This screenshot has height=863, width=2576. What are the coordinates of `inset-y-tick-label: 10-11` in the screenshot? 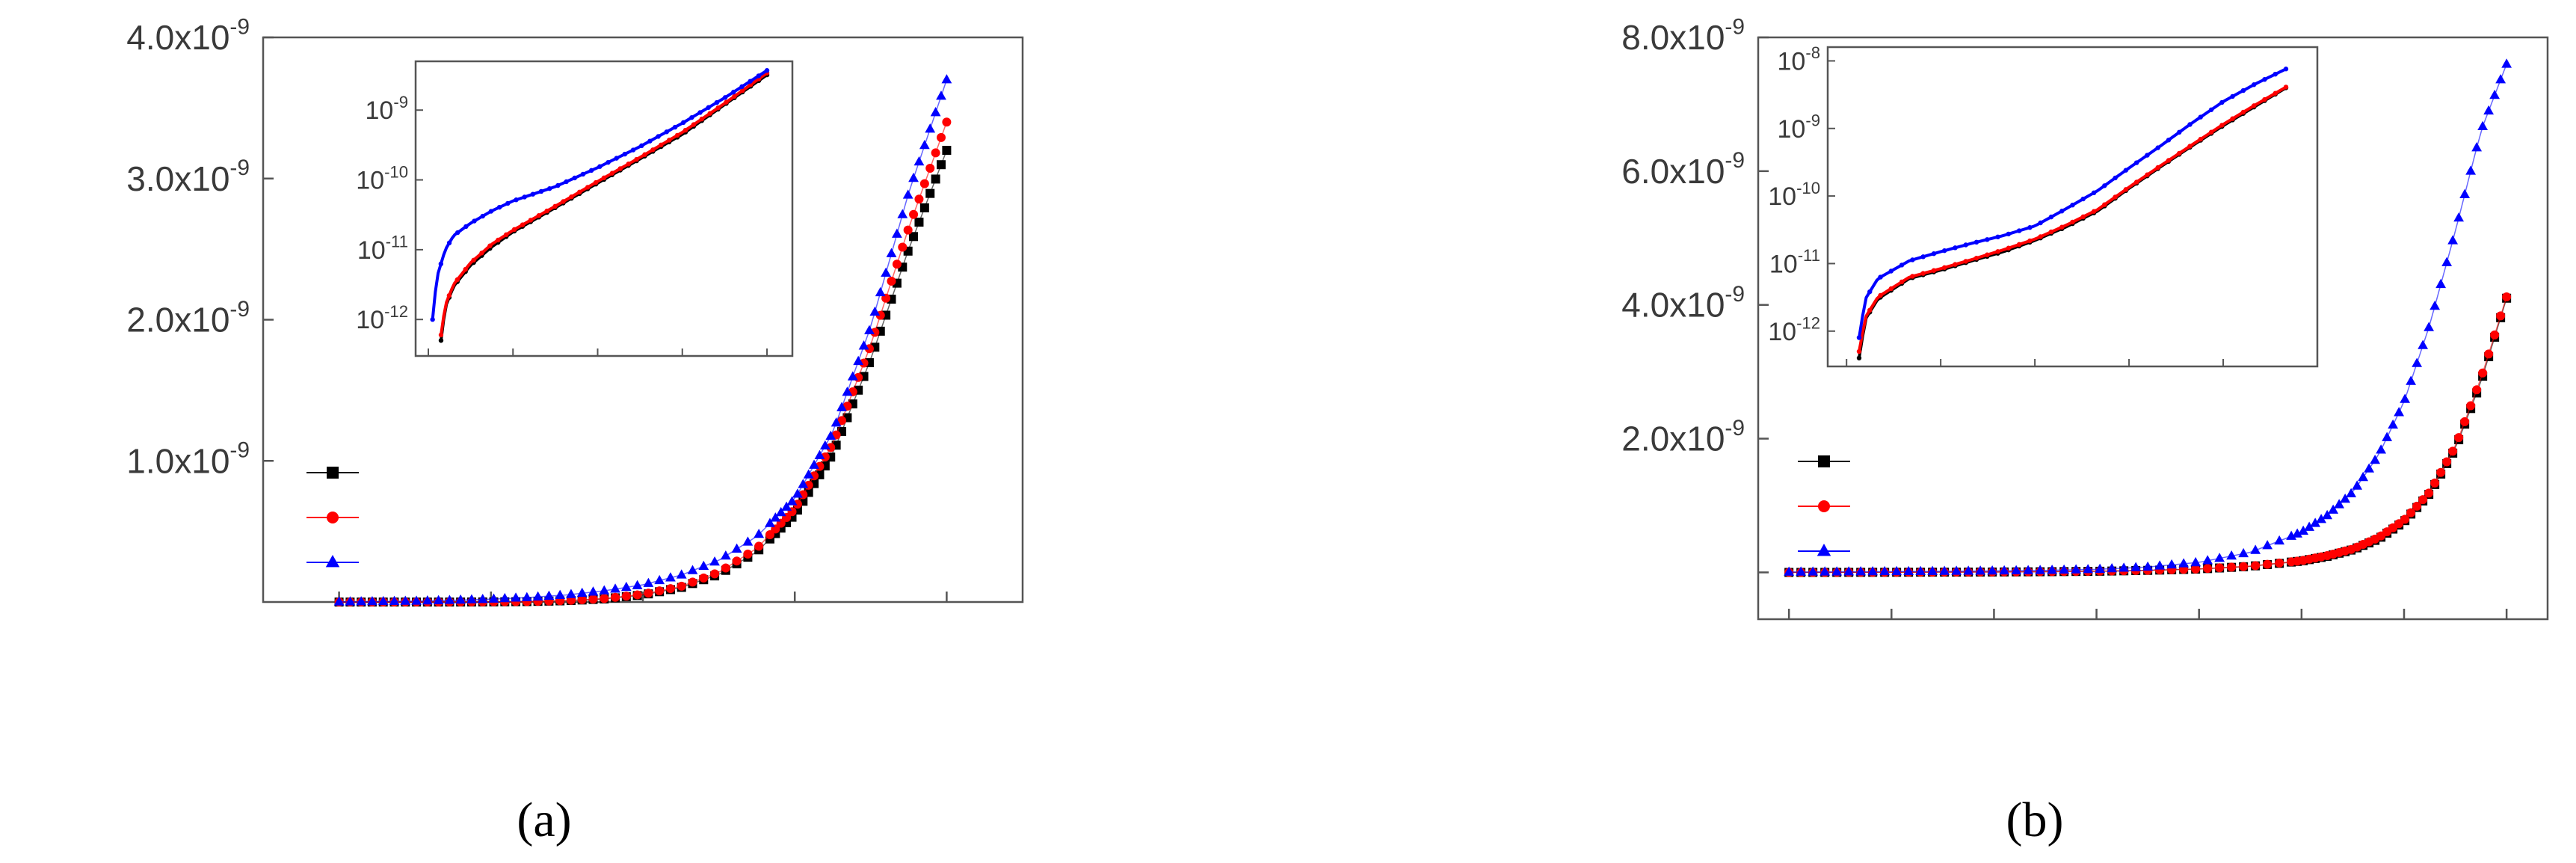 It's located at (382, 249).